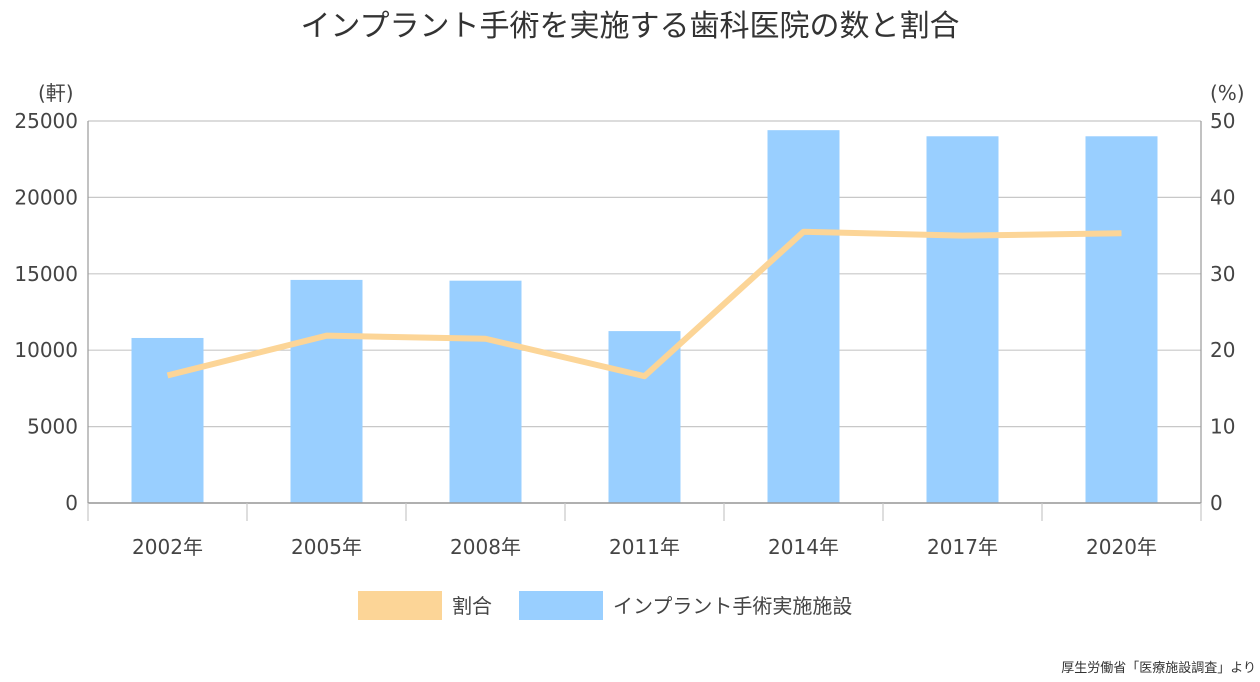  What do you see at coordinates (326, 547) in the screenshot?
I see `x-tick-label: 2005年` at bounding box center [326, 547].